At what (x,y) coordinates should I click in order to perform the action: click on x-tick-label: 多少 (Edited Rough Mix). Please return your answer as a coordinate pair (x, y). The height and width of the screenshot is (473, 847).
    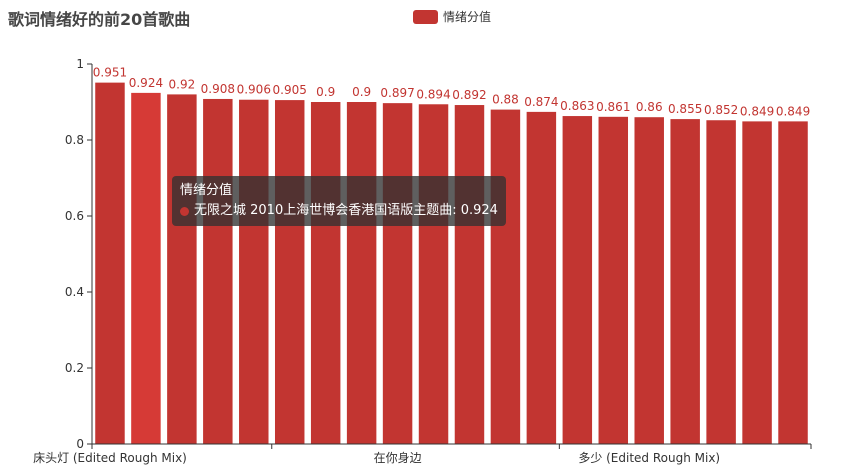
    Looking at the image, I should click on (649, 458).